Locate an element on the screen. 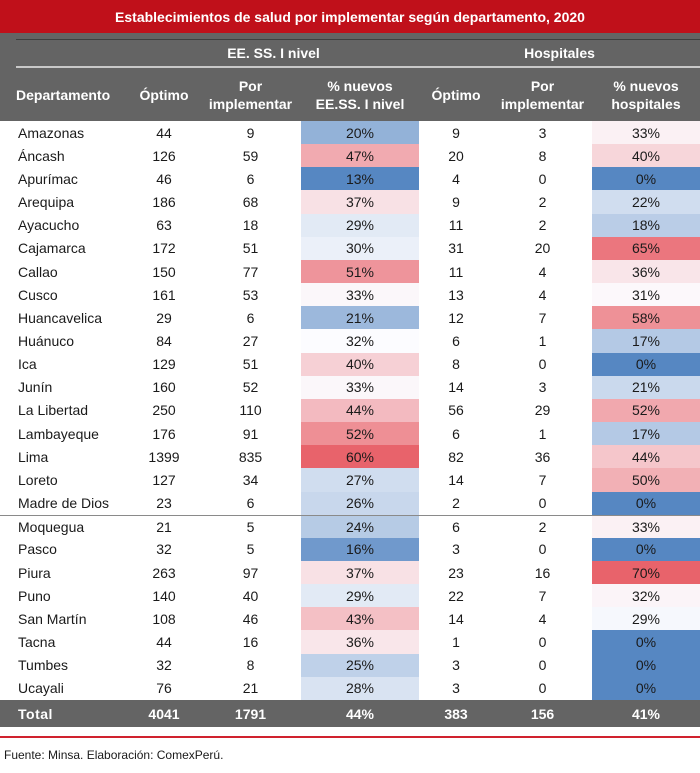  pct-eess-cell: 30% is located at coordinates (360, 248).